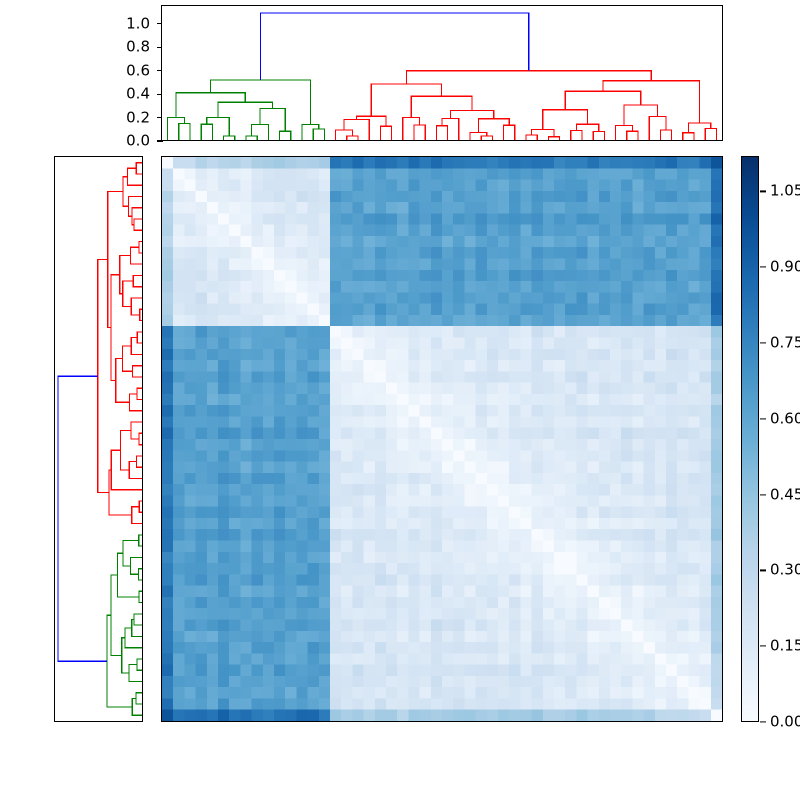 This screenshot has height=800, width=800. What do you see at coordinates (785, 645) in the screenshot?
I see `colorbar-tick-label: 0.15` at bounding box center [785, 645].